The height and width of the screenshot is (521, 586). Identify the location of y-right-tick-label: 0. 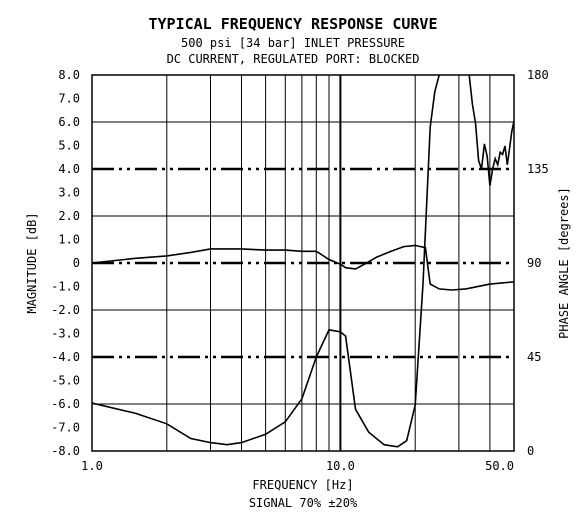
(530, 451).